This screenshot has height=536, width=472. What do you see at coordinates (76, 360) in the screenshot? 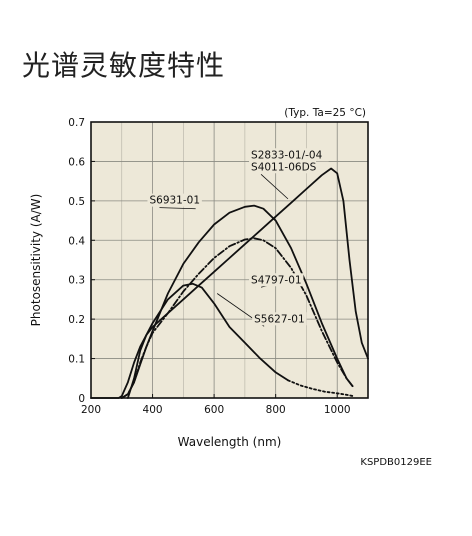
I see `y-tick-label: 0.1` at bounding box center [76, 360].